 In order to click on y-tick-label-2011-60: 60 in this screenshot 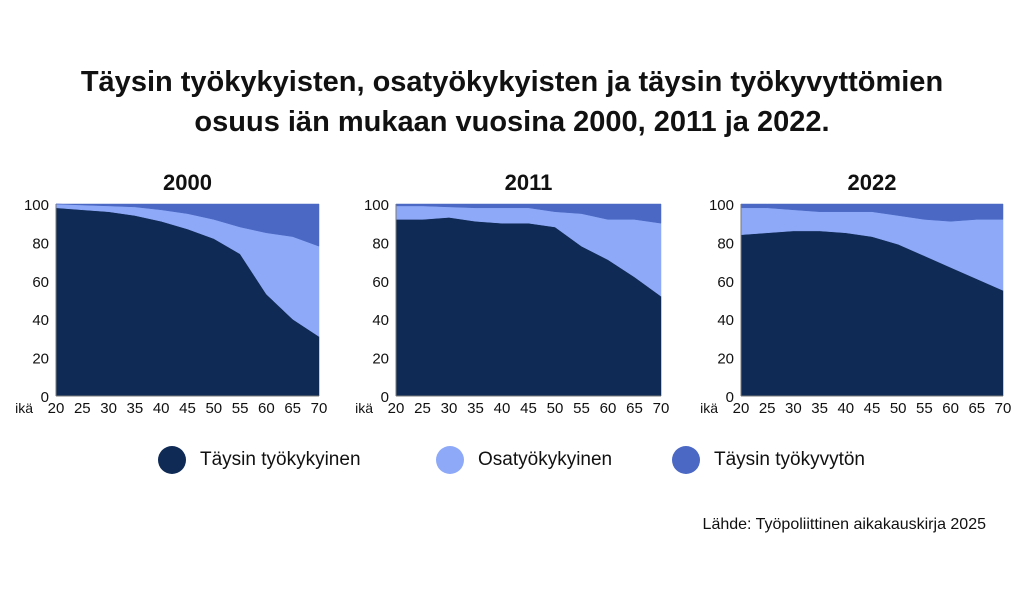, I will do `click(380, 282)`.